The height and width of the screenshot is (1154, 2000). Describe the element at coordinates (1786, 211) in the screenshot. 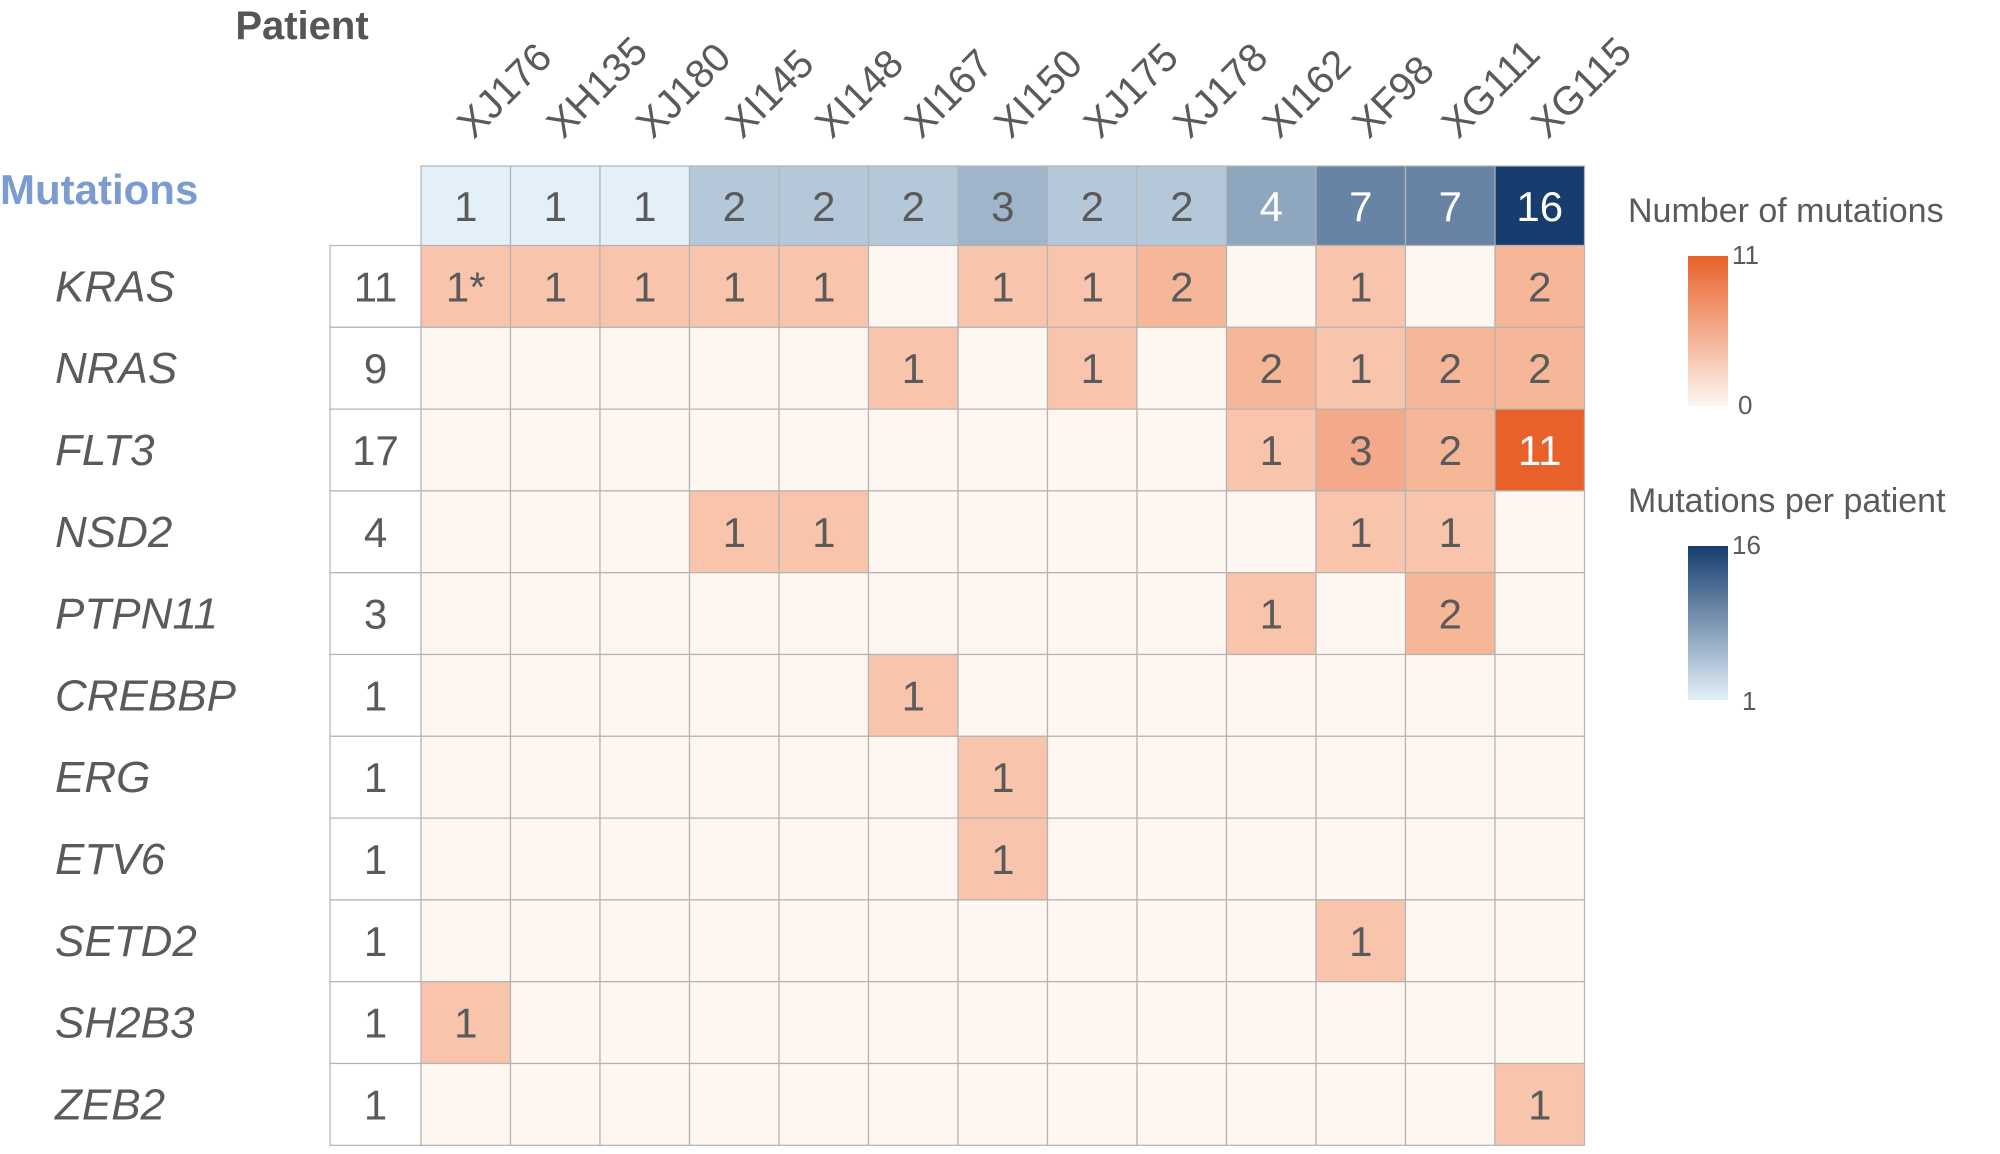

I see `legend-count-title: Number of mutations` at that location.